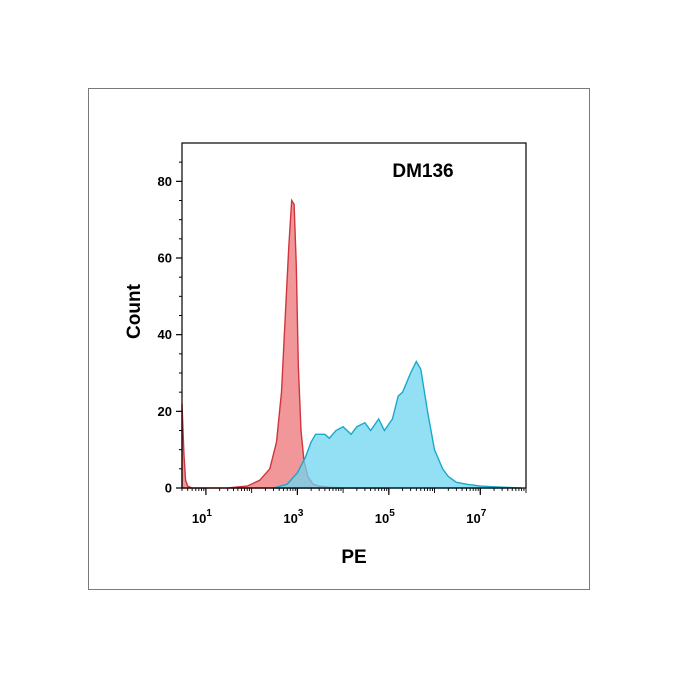 This screenshot has height=680, width=680. Describe the element at coordinates (134, 311) in the screenshot. I see `y-axis-title: Count` at that location.